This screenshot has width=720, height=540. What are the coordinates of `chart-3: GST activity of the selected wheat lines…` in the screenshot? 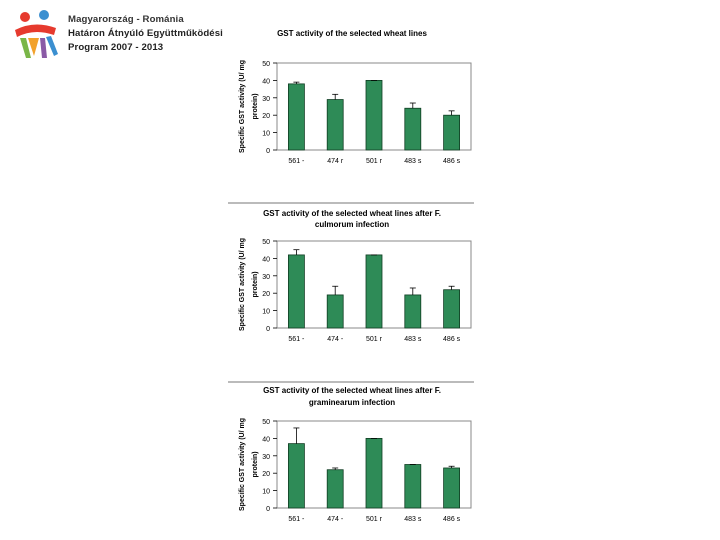 It's located at (351, 452).